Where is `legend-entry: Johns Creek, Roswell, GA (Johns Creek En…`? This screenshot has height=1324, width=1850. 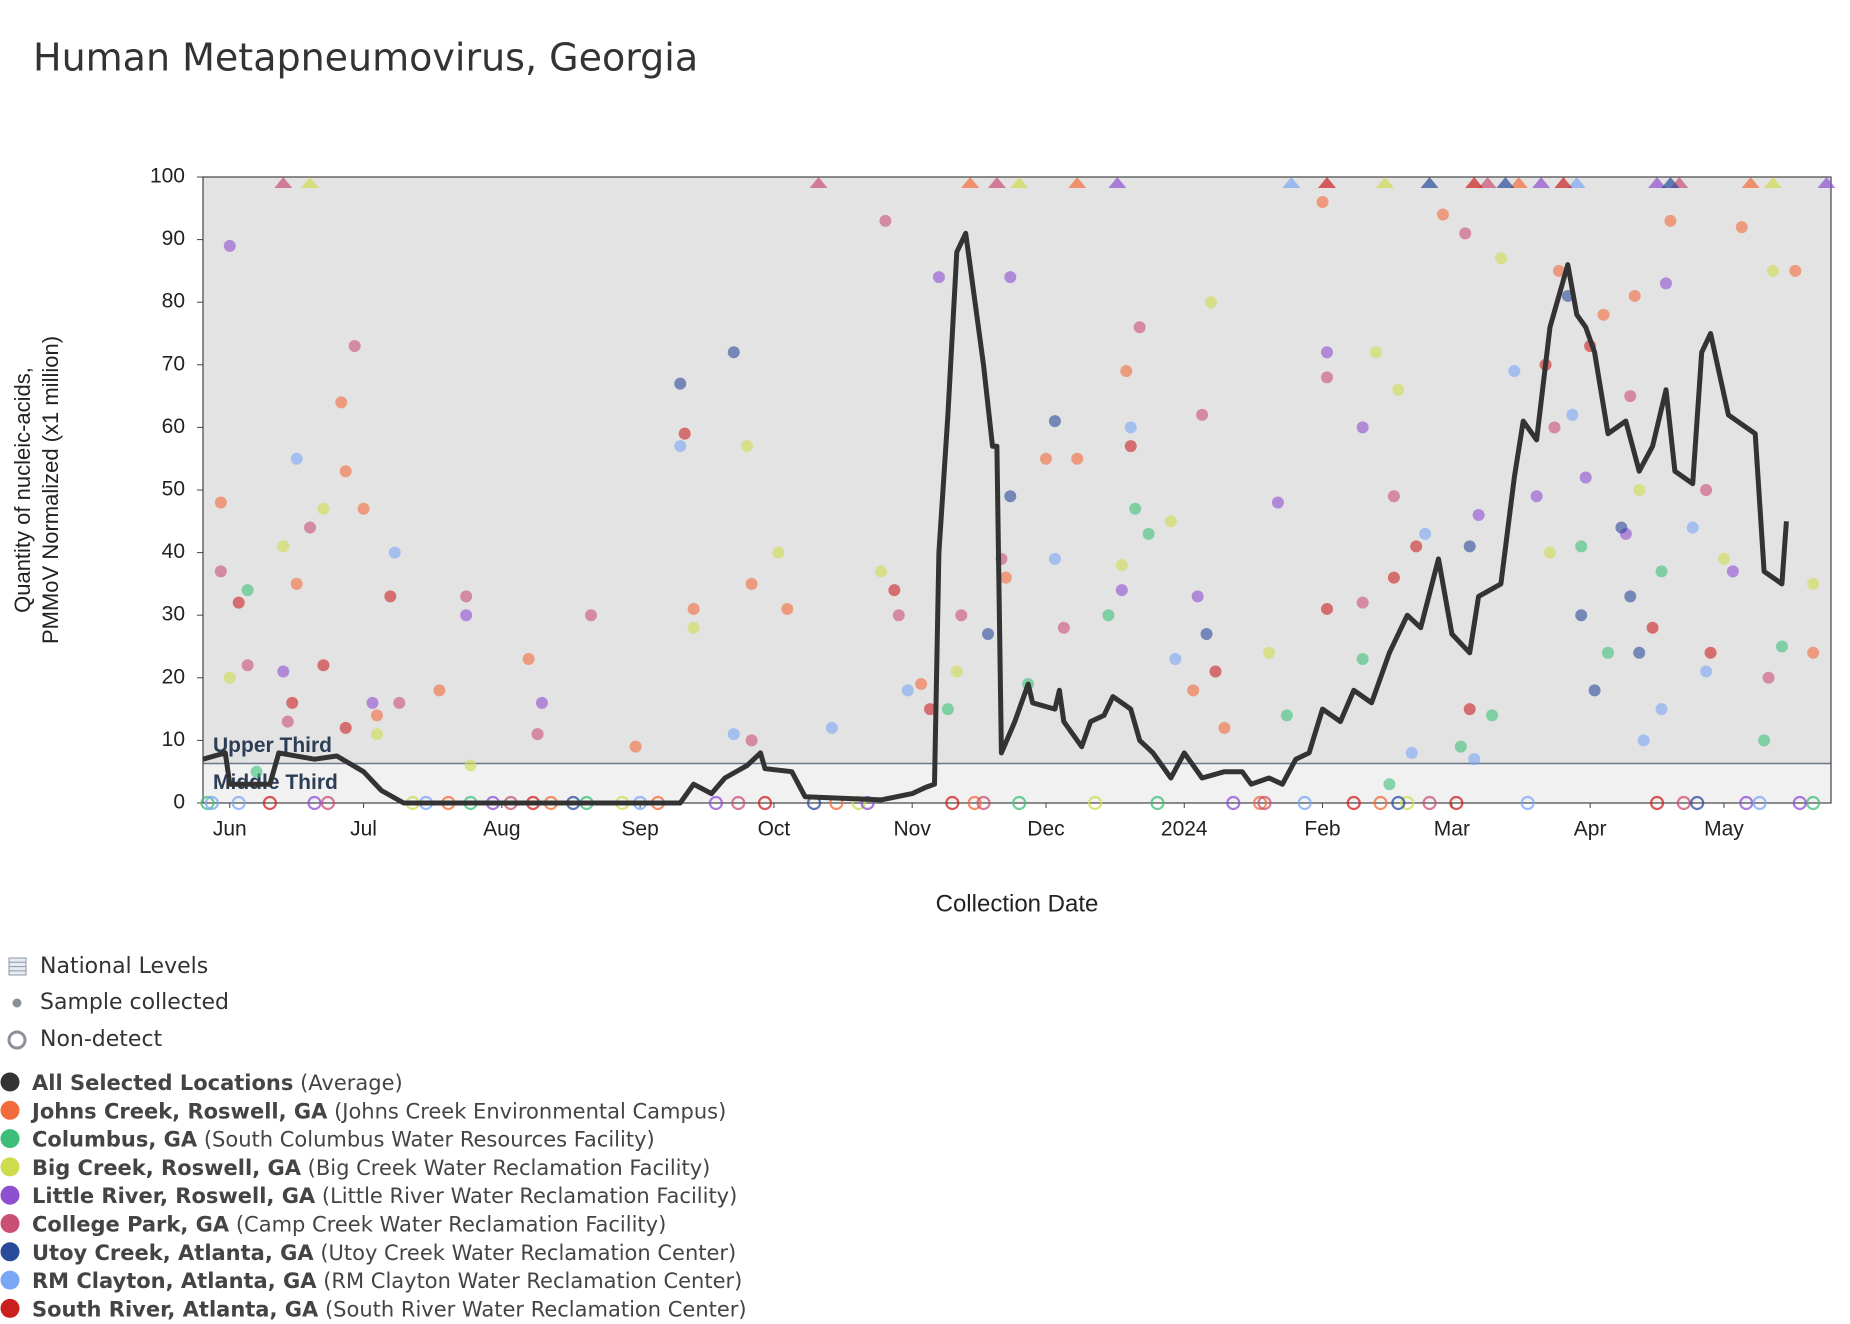
legend-entry: Johns Creek, Roswell, GA (Johns Creek En… is located at coordinates (378, 1111).